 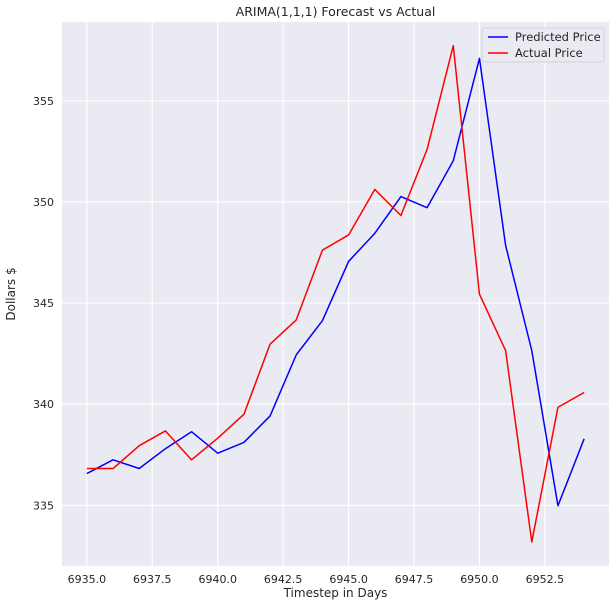 I want to click on x-tick-label: 6947.5, so click(x=414, y=579).